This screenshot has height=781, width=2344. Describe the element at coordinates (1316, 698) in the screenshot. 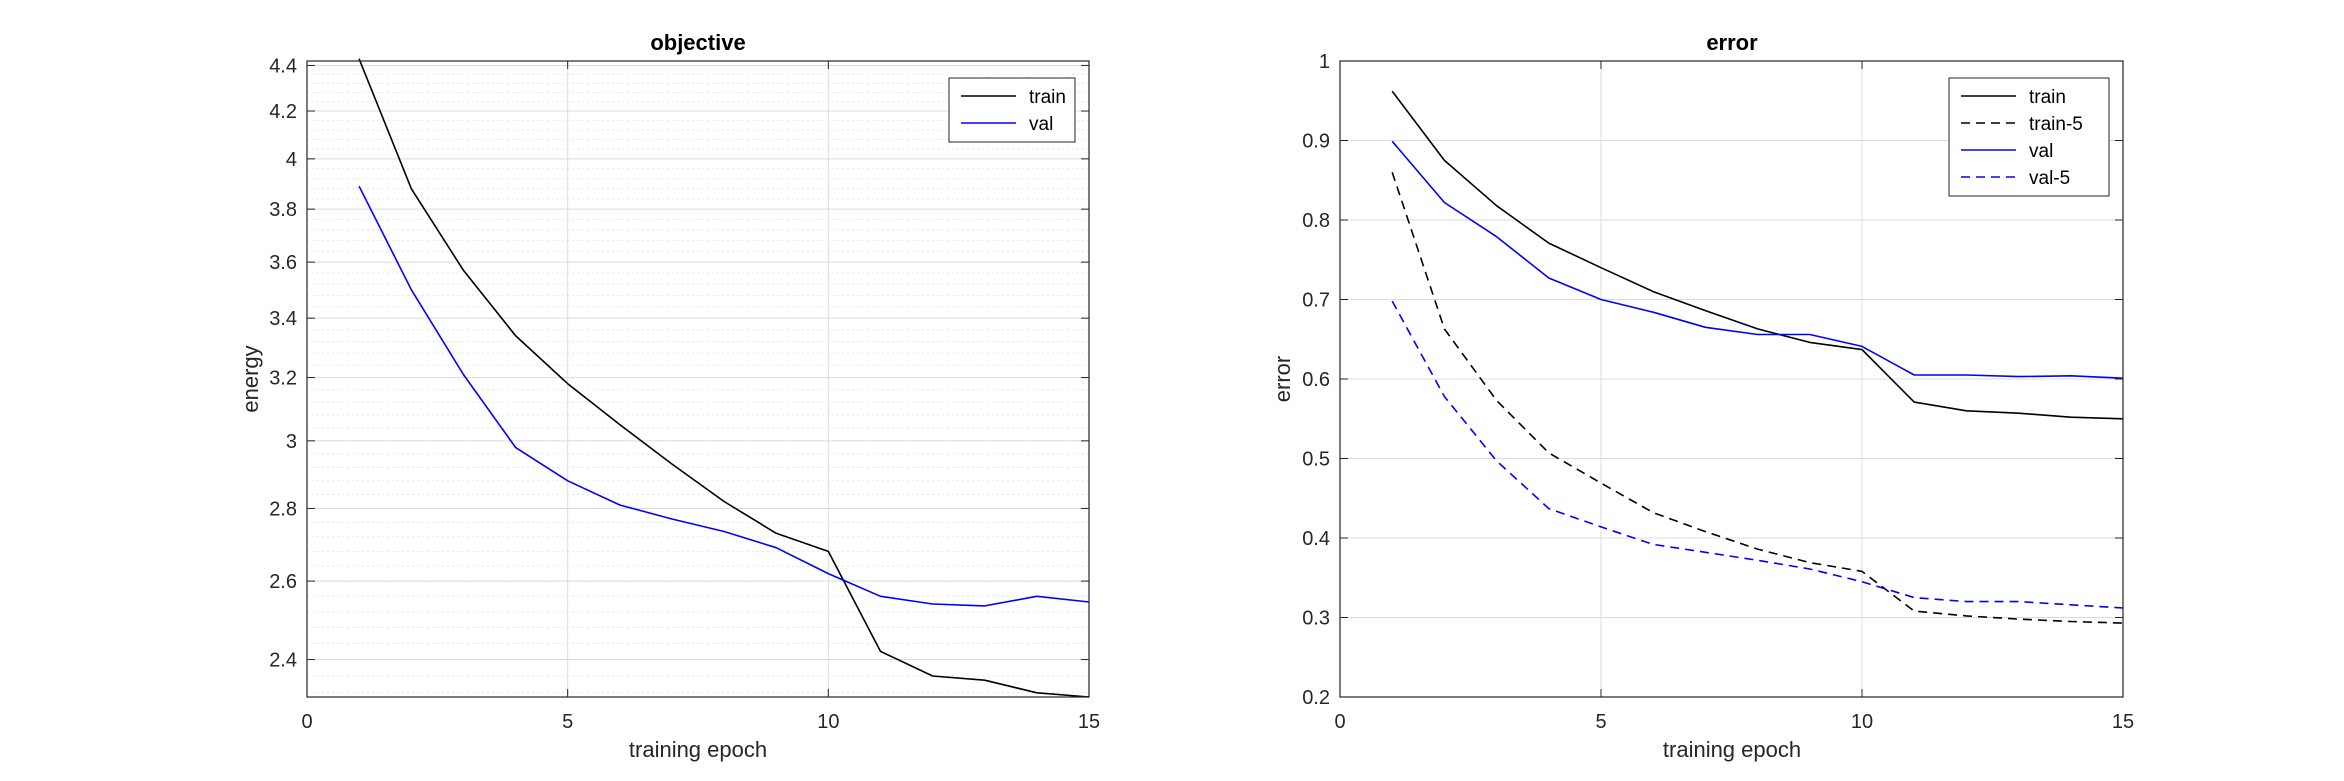

I see `y-tick-label: 0.2` at that location.